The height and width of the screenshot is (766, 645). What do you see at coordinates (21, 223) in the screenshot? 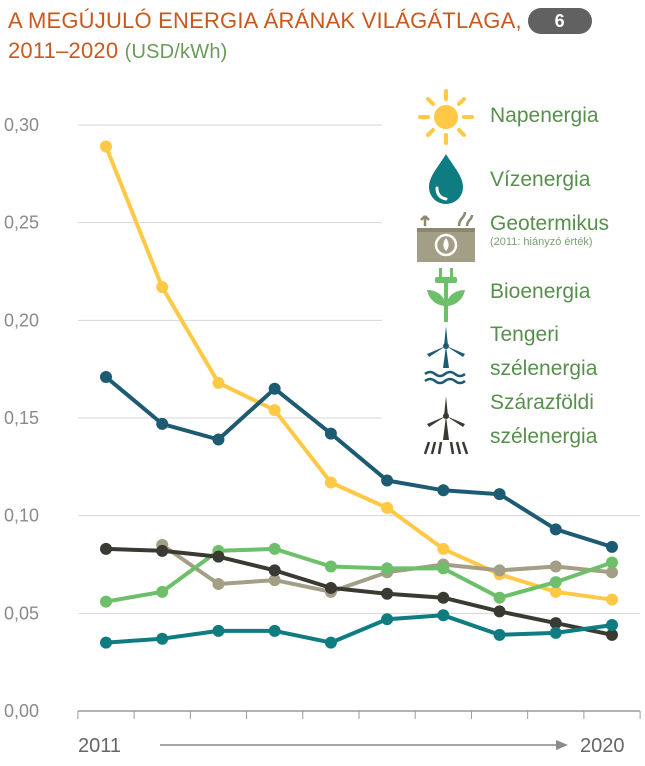
I see `y-tick-label: 0,25` at bounding box center [21, 223].